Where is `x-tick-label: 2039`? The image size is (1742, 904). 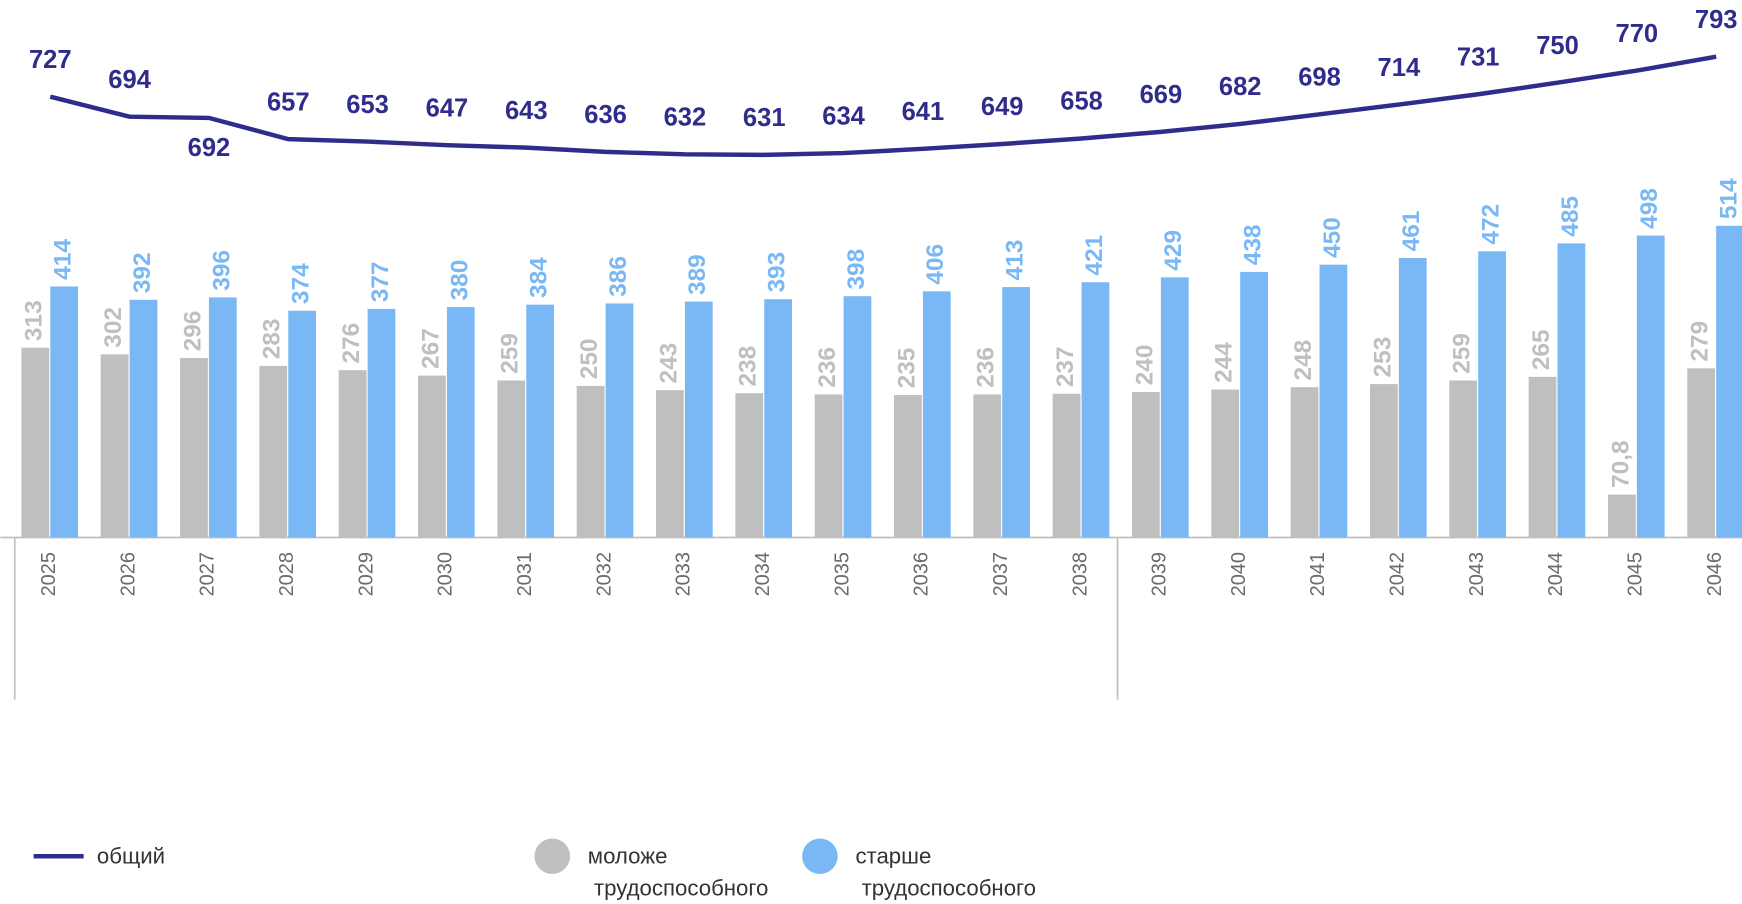
x-tick-label: 2039 is located at coordinates (1160, 574).